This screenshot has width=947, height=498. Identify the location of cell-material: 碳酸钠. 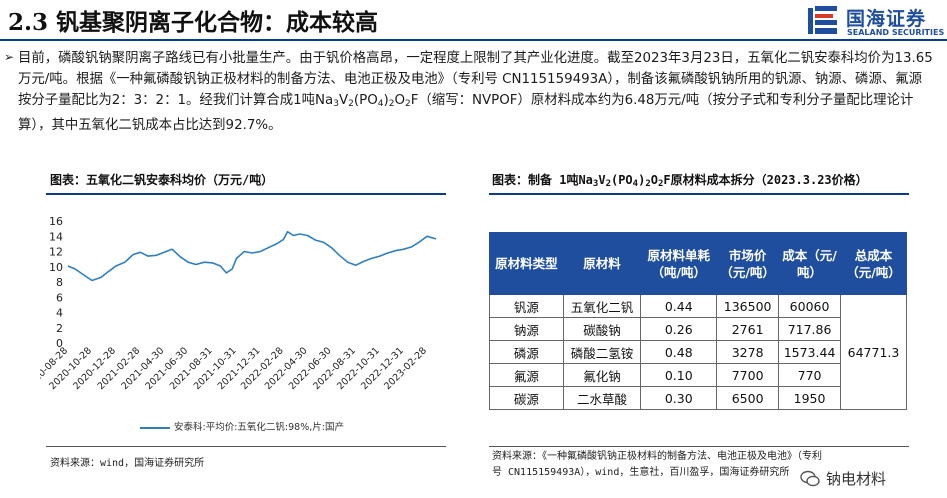
(602, 329).